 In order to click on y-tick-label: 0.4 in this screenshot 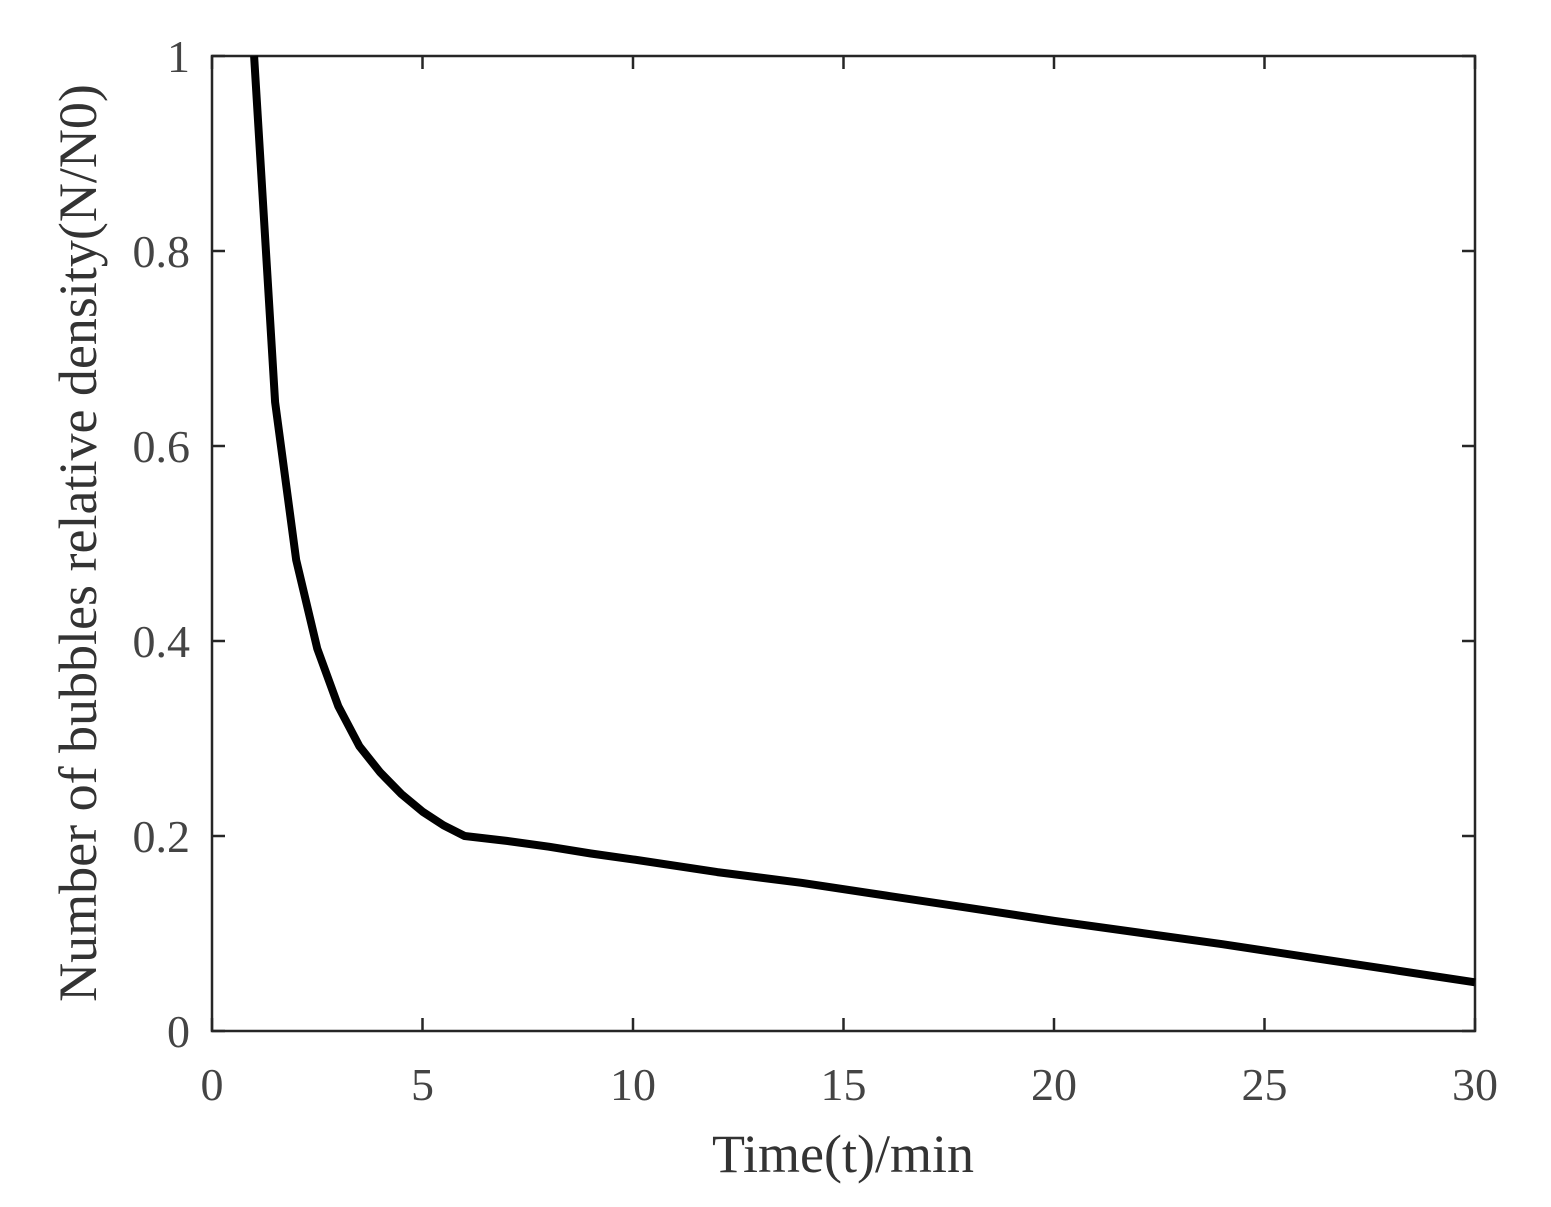, I will do `click(162, 641)`.